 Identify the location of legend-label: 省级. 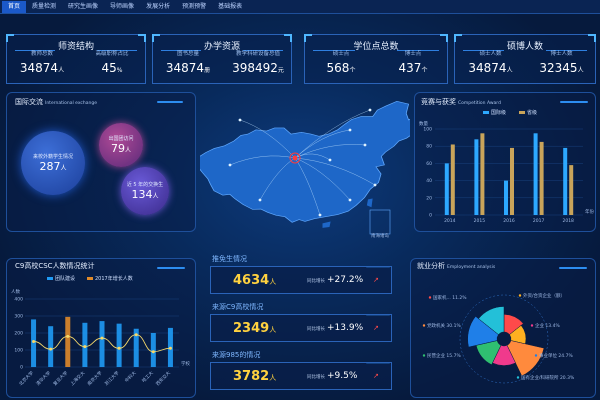
(532, 112).